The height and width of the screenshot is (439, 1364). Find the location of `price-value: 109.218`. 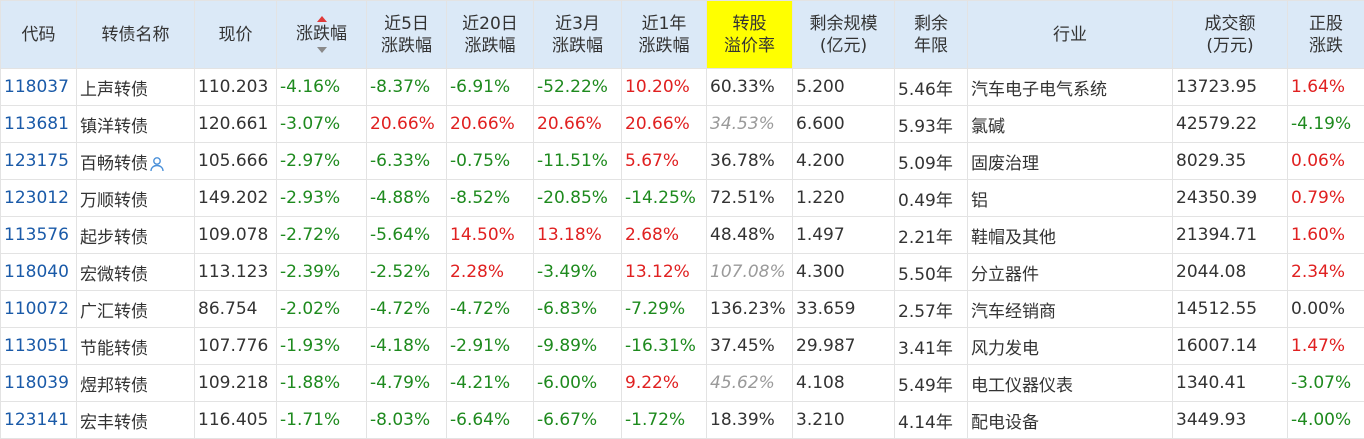

price-value: 109.218 is located at coordinates (233, 383).